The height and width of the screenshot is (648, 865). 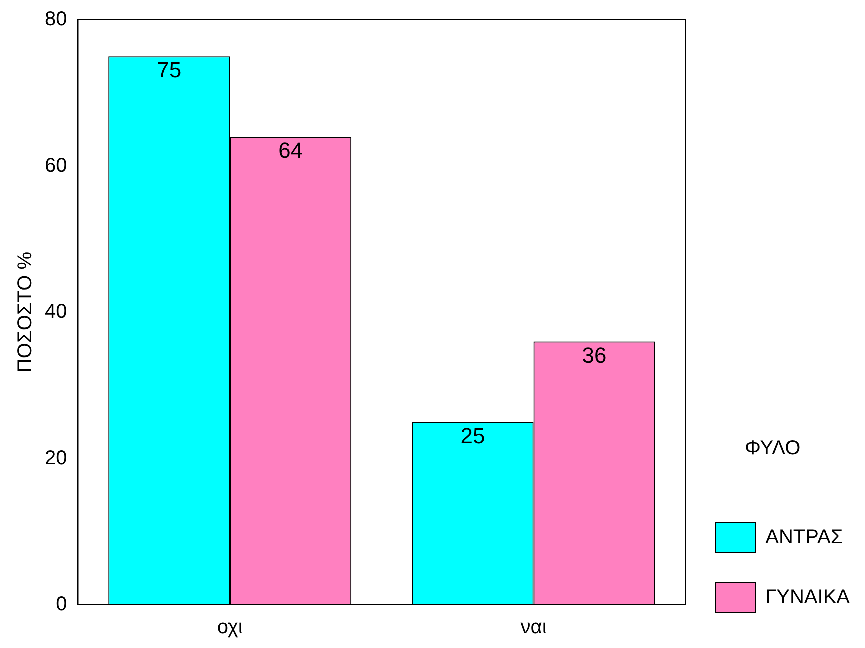 I want to click on data-label: 36, so click(x=594, y=355).